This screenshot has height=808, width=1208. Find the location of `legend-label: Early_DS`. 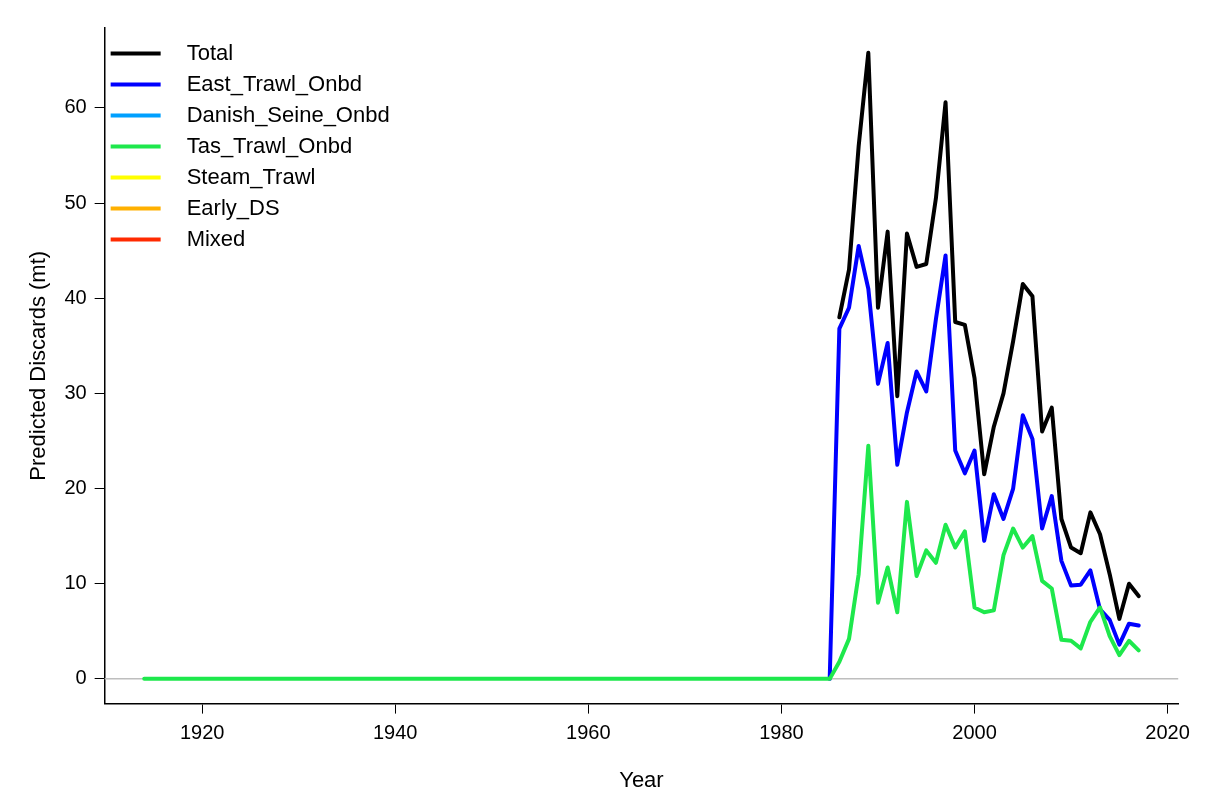

legend-label: Early_DS is located at coordinates (233, 207).